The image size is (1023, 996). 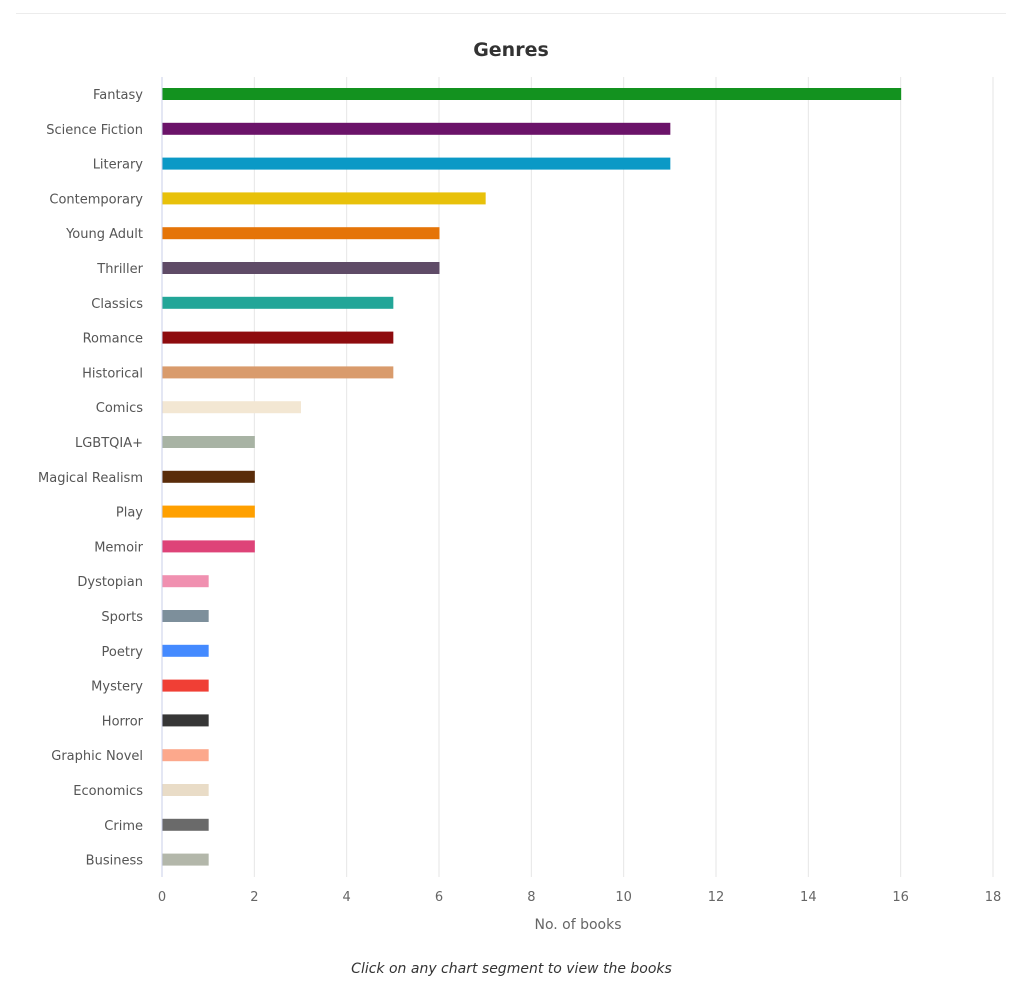 I want to click on x-axis-label: No. of books, so click(x=577, y=925).